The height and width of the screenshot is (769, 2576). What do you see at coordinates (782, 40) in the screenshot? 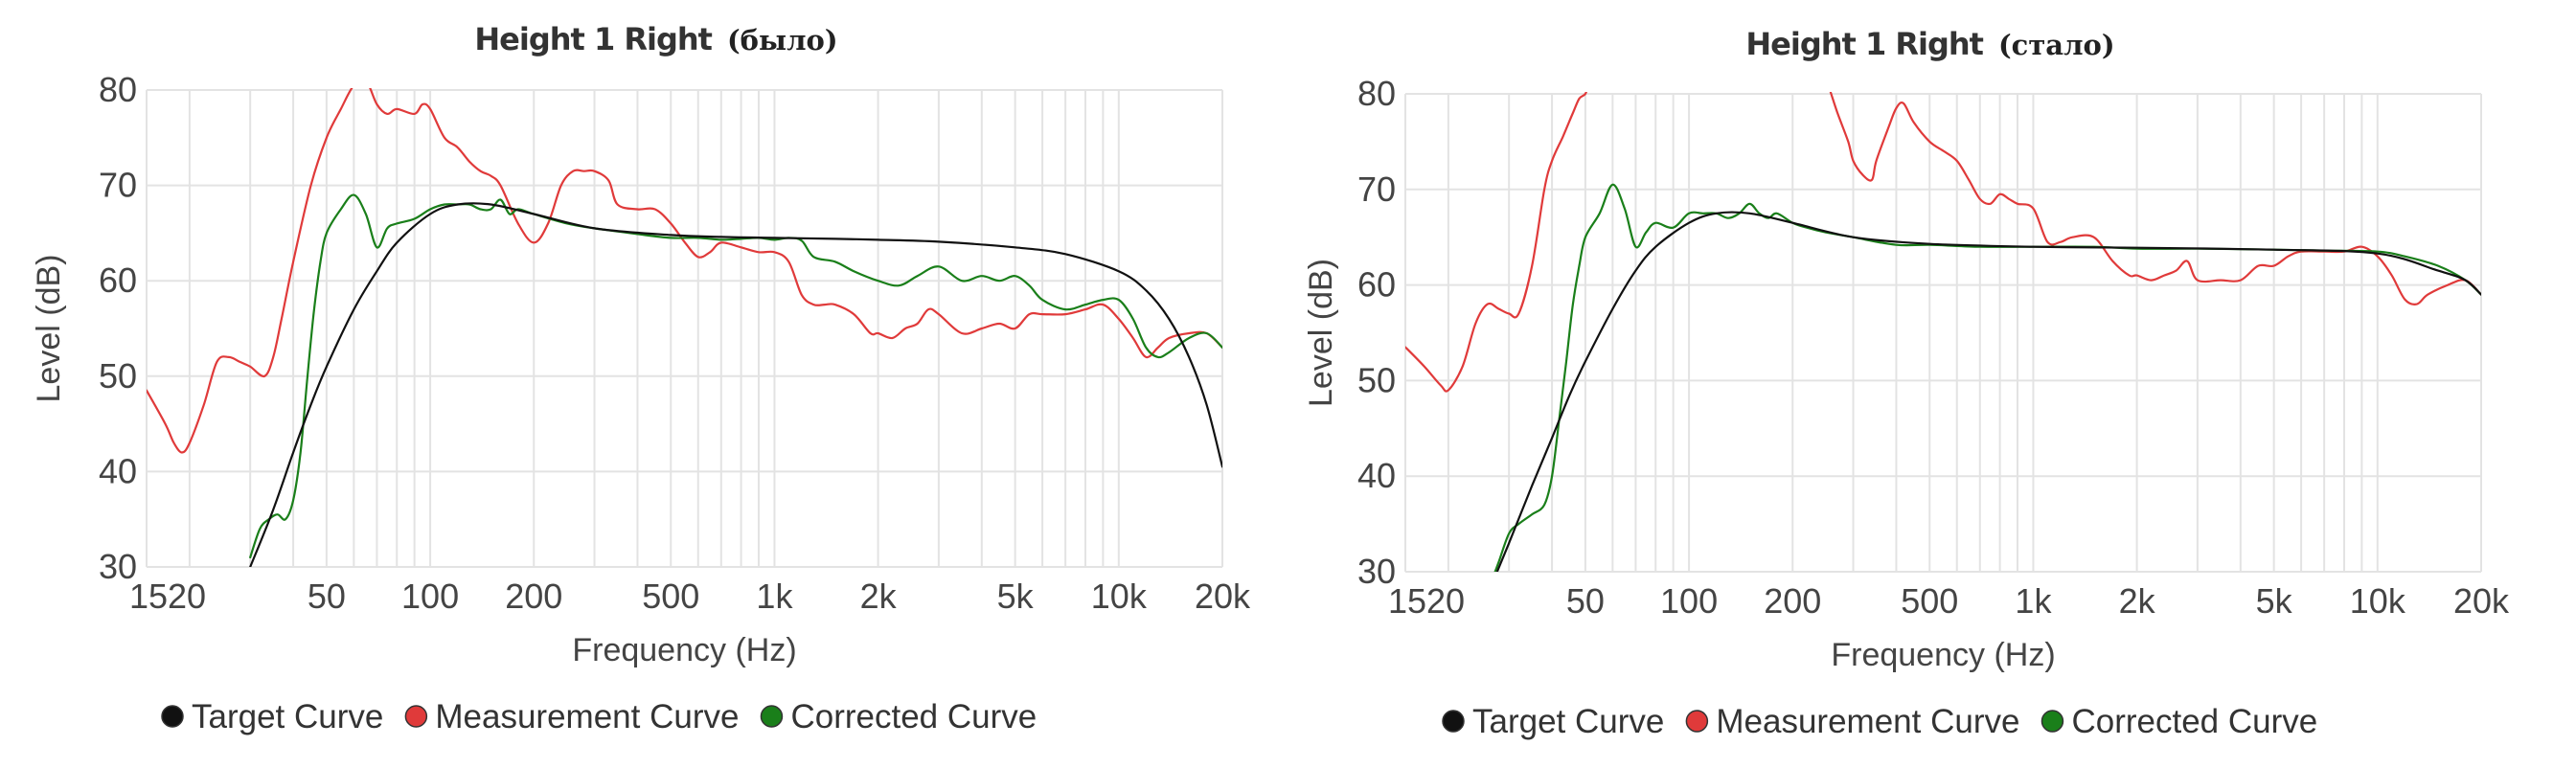
I see `chart-subtitle: (было)` at bounding box center [782, 40].